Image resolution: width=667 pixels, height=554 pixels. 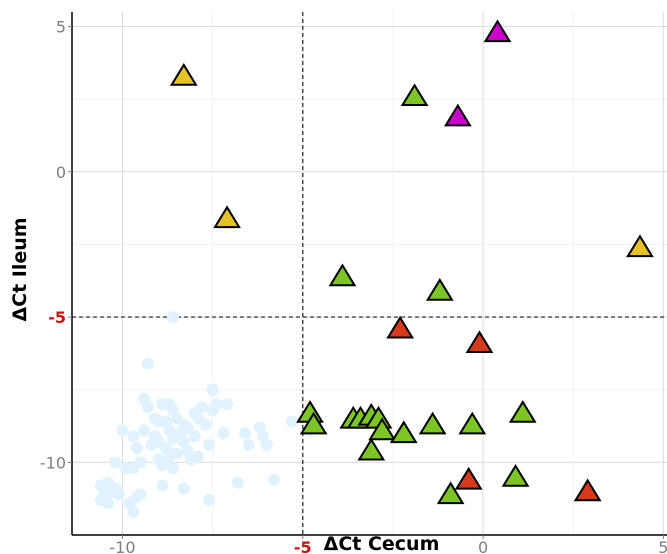 What do you see at coordinates (61, 27) in the screenshot?
I see `y-tick-label: 5` at bounding box center [61, 27].